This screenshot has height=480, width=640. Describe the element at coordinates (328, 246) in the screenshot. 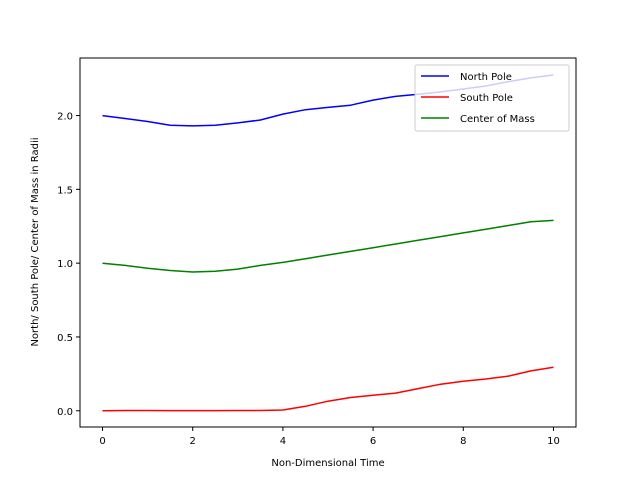

I see `series-line-center-of-mass` at that location.